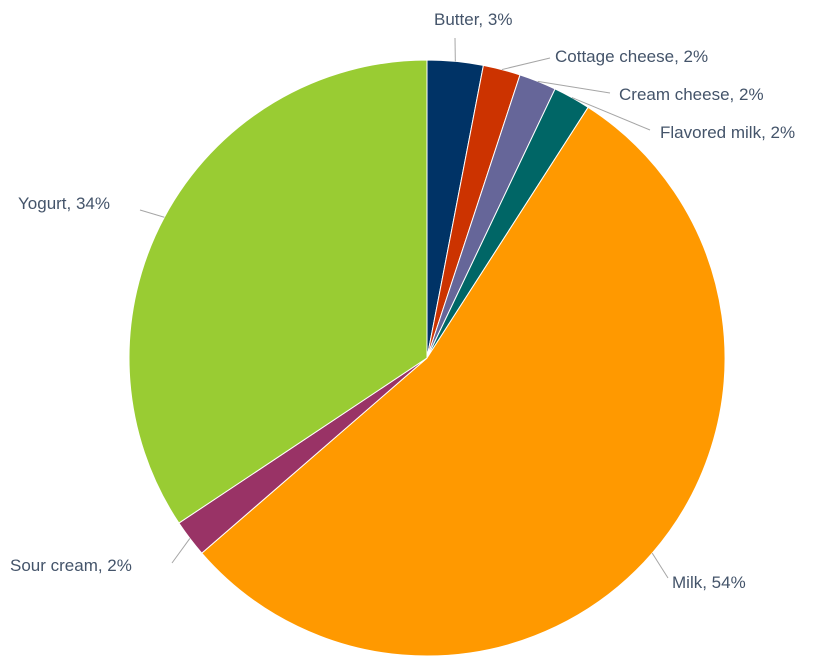 This screenshot has height=657, width=840. What do you see at coordinates (71, 565) in the screenshot?
I see `data-label-sour-cream: Sour cream, 2%` at bounding box center [71, 565].